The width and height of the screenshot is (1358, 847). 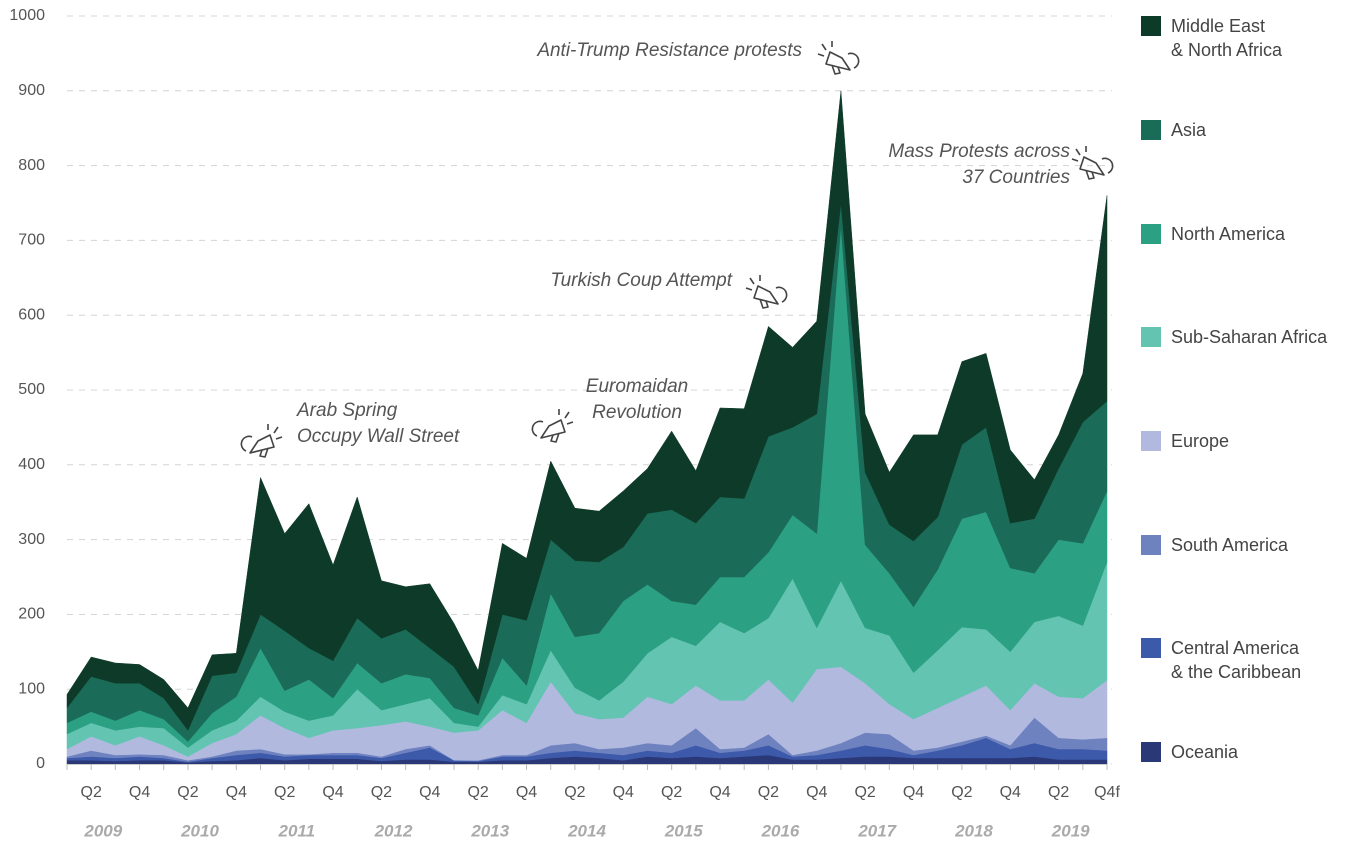 I want to click on legend-label: Sub-Saharan Africa, so click(x=1249, y=337).